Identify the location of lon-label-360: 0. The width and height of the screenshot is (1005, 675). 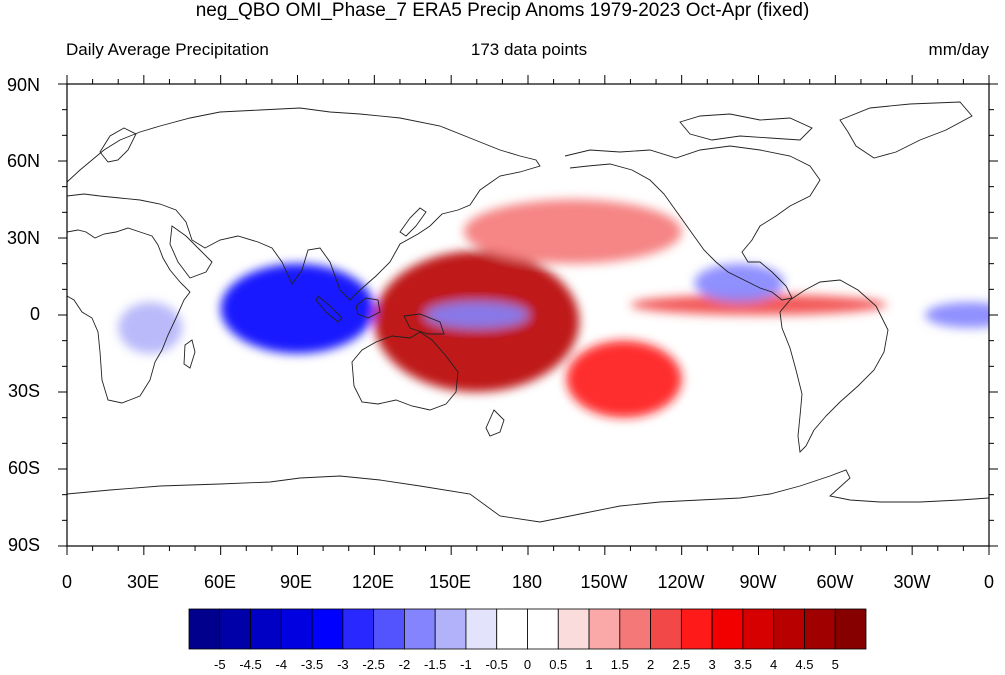
(988, 582).